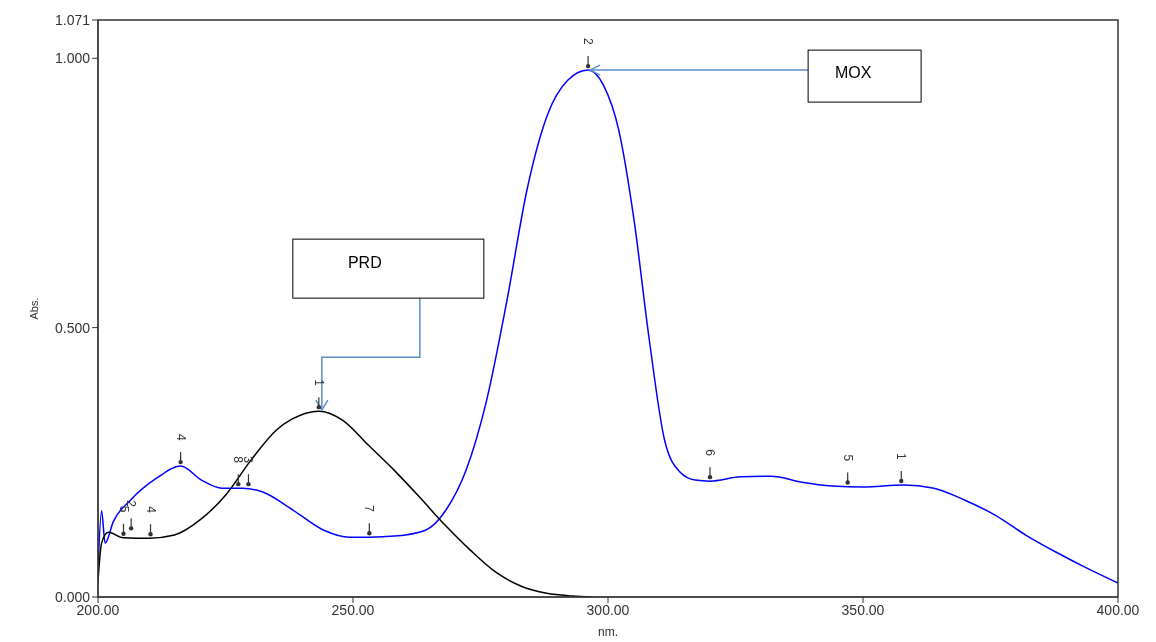 Image resolution: width=1156 pixels, height=642 pixels. Describe the element at coordinates (710, 453) in the screenshot. I see `annotation: 6` at that location.